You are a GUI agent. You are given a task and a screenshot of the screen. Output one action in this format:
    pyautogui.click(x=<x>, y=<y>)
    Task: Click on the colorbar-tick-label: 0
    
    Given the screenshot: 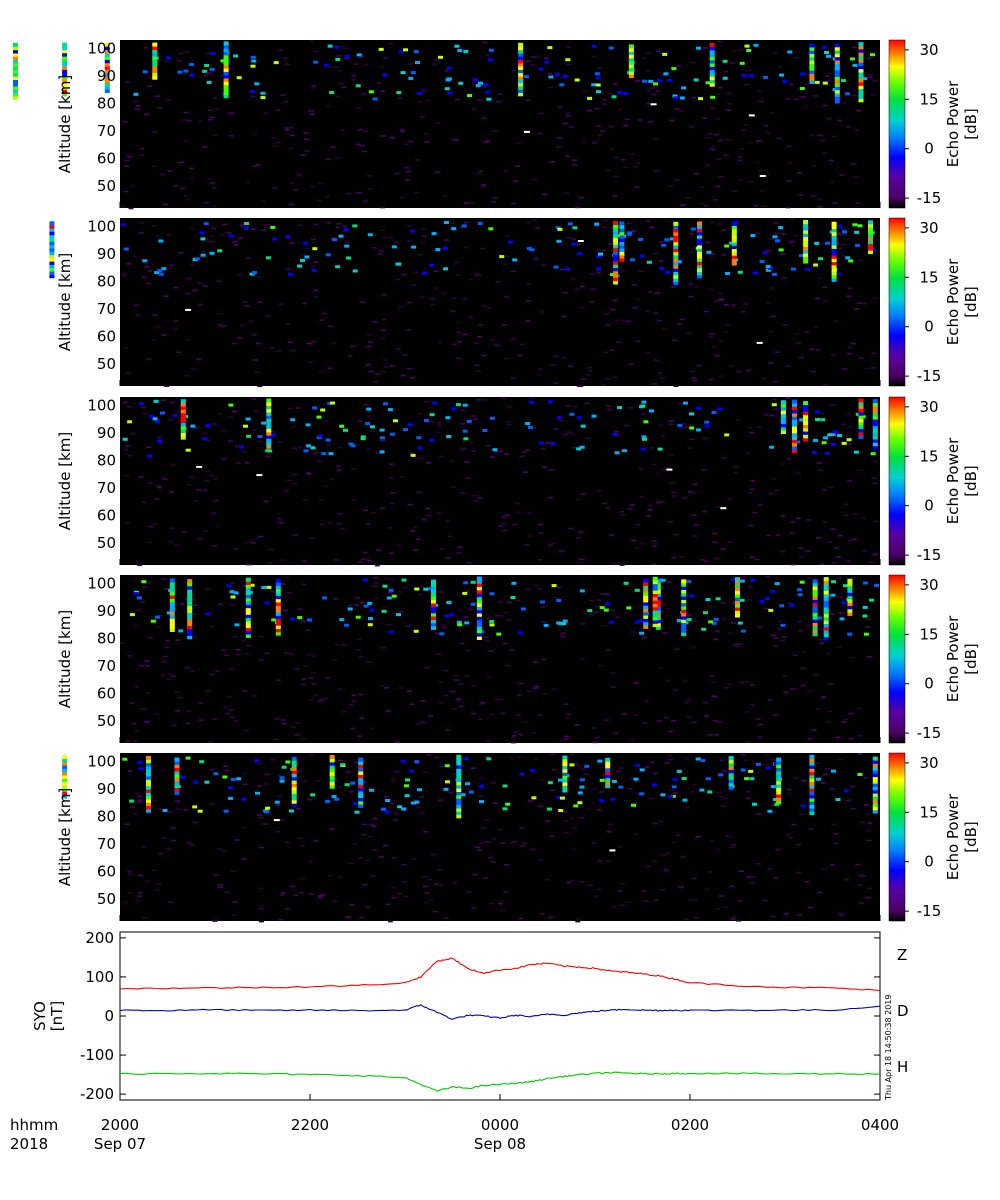 What is the action you would take?
    pyautogui.click(x=929, y=327)
    